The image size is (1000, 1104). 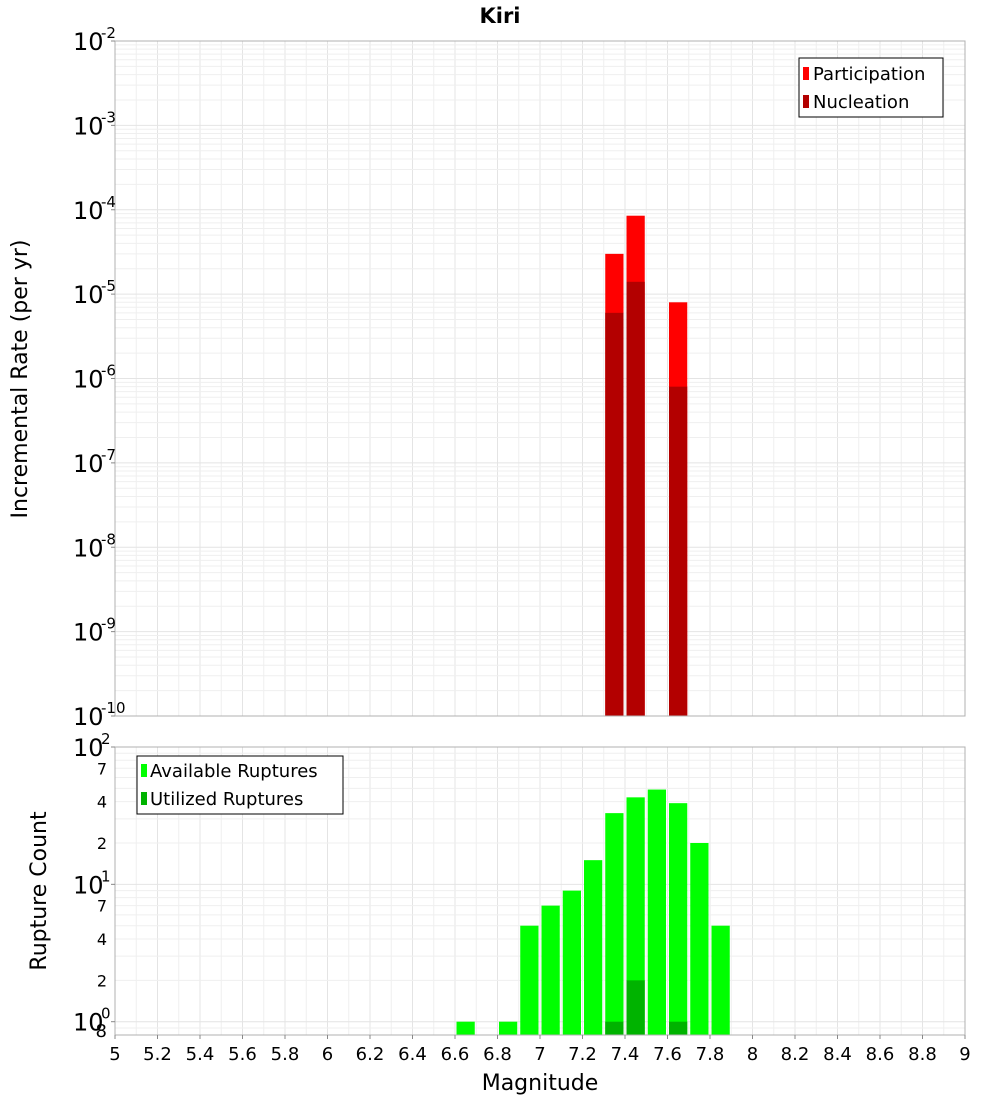 What do you see at coordinates (108, 371) in the screenshot?
I see `top-y-tick-exponent: -6` at bounding box center [108, 371].